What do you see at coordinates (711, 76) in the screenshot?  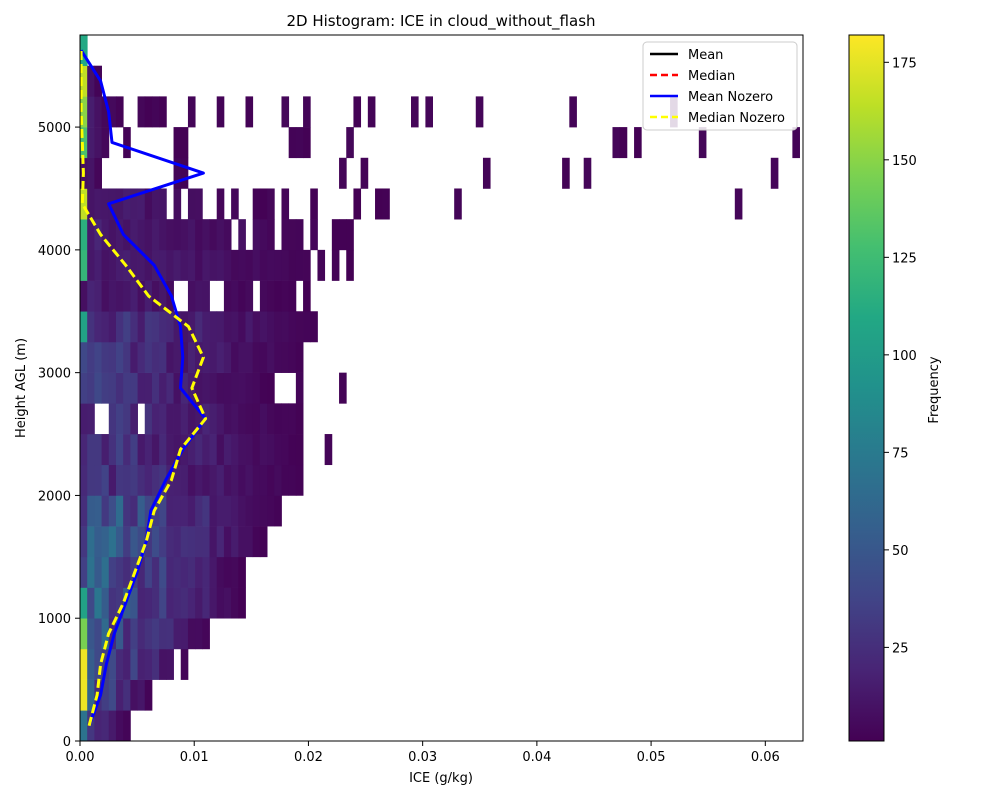 I see `legend-median-label: Median` at bounding box center [711, 76].